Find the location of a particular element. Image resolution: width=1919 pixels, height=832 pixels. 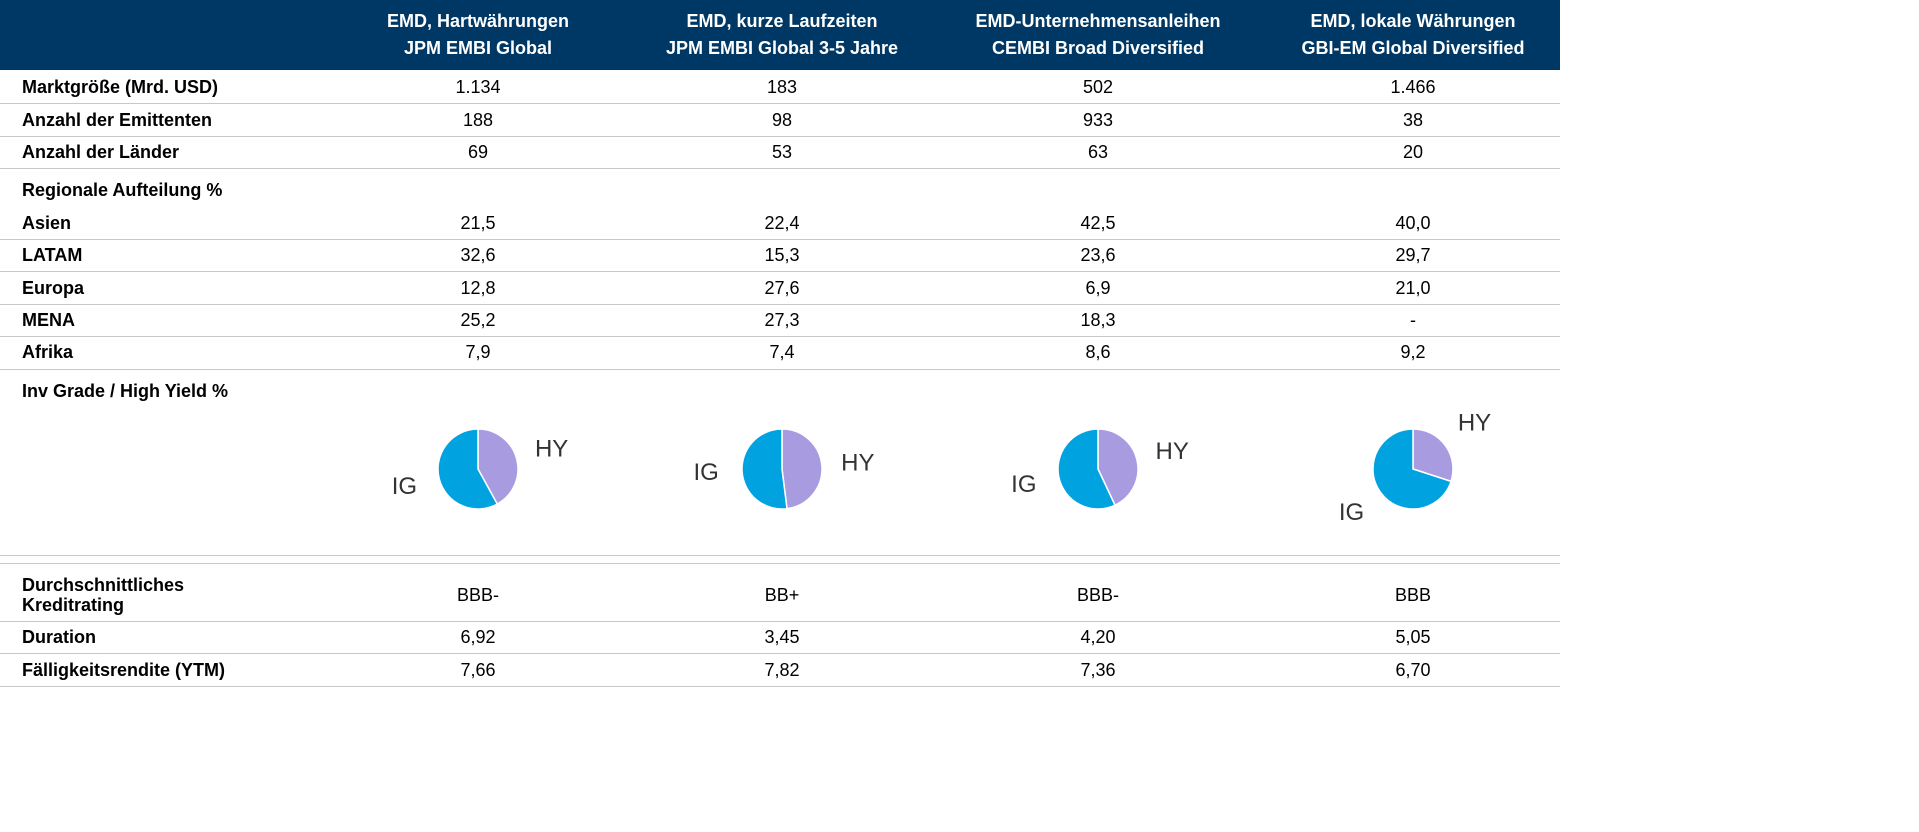

cell: 98 is located at coordinates (782, 119).